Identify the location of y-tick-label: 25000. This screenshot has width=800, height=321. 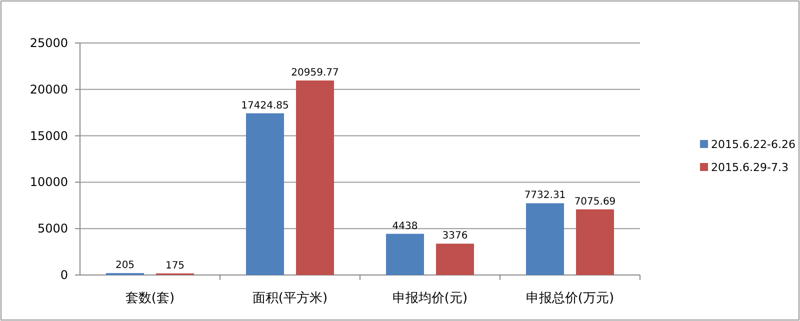
(49, 43).